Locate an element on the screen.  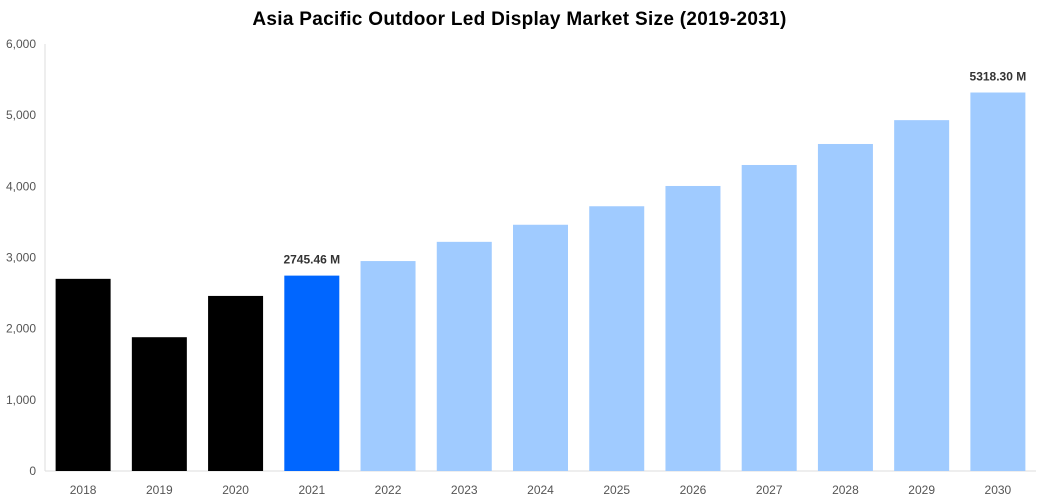
bar-2022 is located at coordinates (388, 366).